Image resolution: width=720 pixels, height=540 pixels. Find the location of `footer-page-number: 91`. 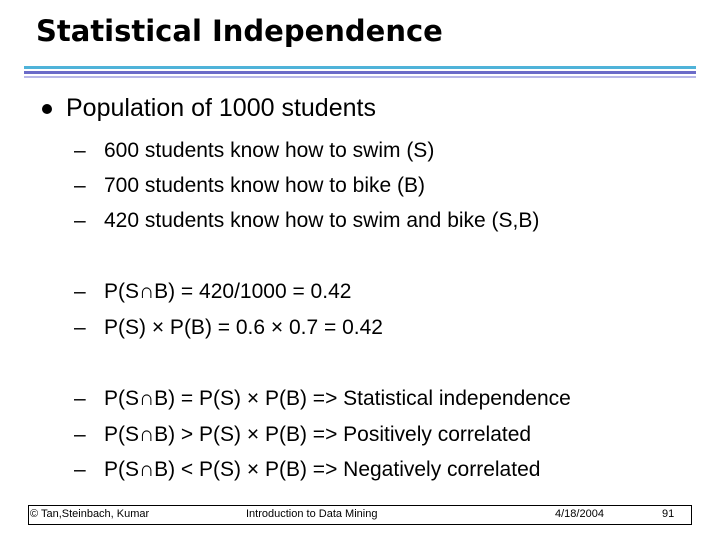

footer-page-number: 91 is located at coordinates (668, 514).